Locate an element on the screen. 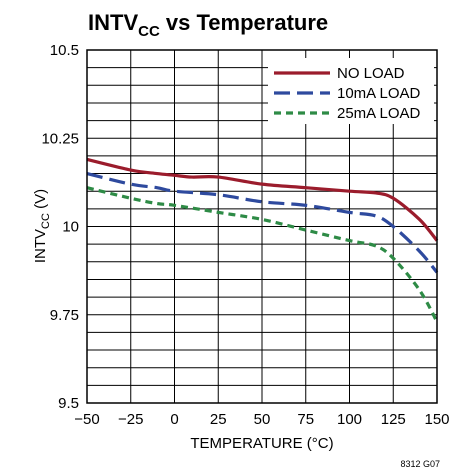 The height and width of the screenshot is (475, 450). y-tick-label: 9.75 is located at coordinates (64, 315).